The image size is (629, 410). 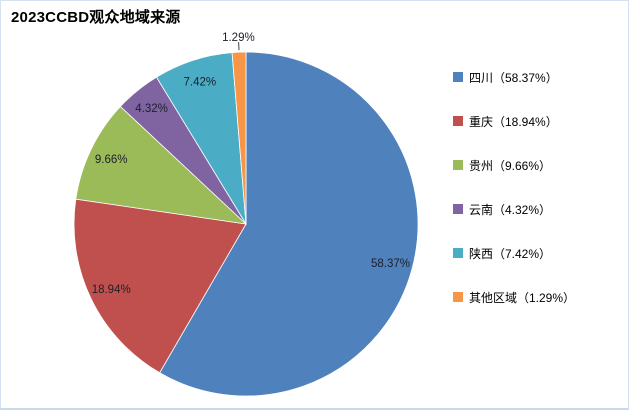 I want to click on legend-item-guizhou: 贵州（9.66%）, so click(x=514, y=165).